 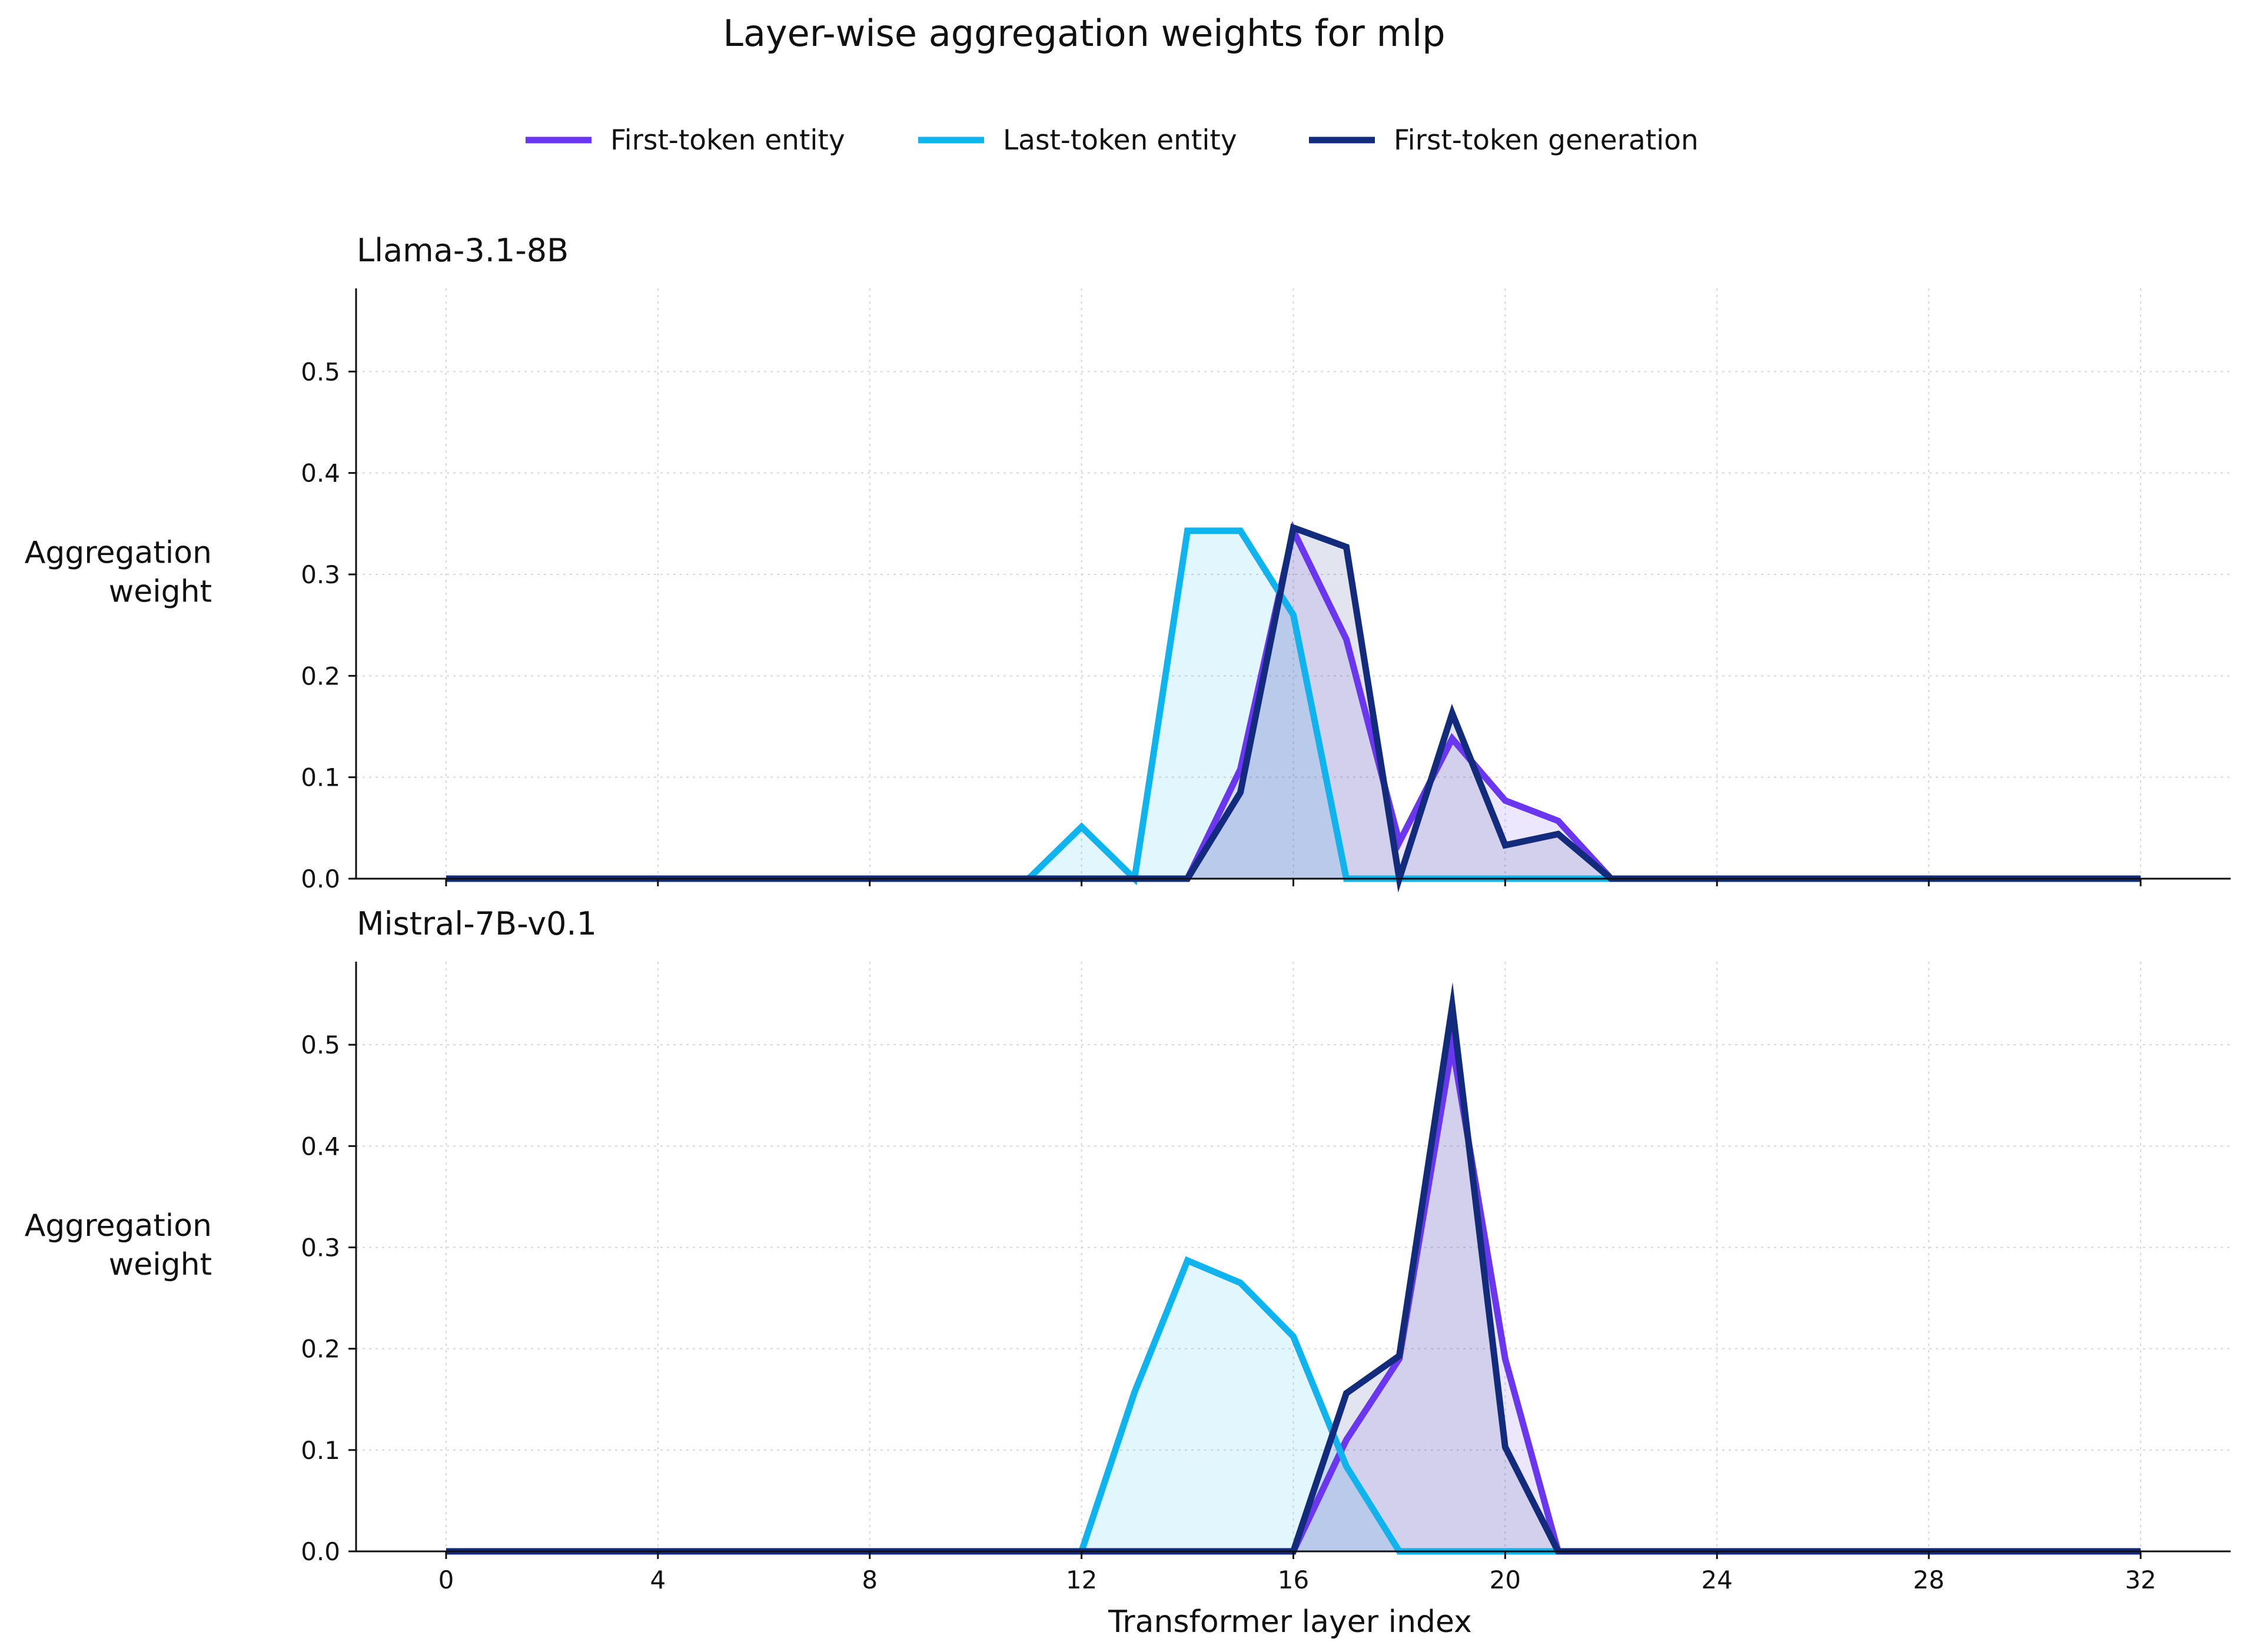 What do you see at coordinates (870, 1579) in the screenshot?
I see `x-tick-label: 8` at bounding box center [870, 1579].